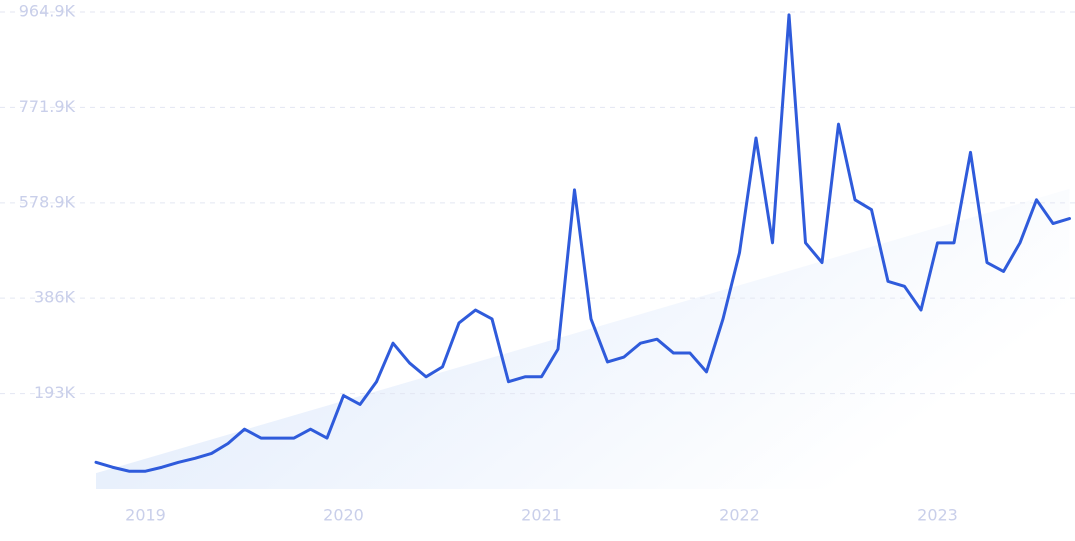  I want to click on y-tick-label: 386K, so click(55, 297).